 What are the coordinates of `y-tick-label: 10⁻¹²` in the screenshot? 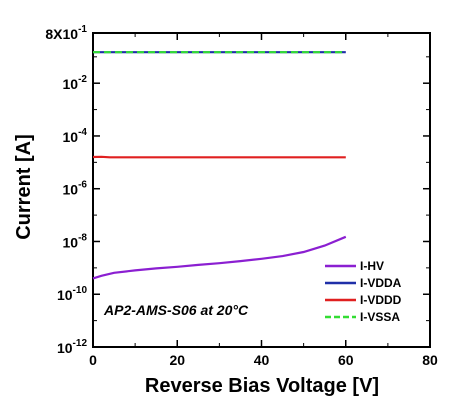 It's located at (72, 347).